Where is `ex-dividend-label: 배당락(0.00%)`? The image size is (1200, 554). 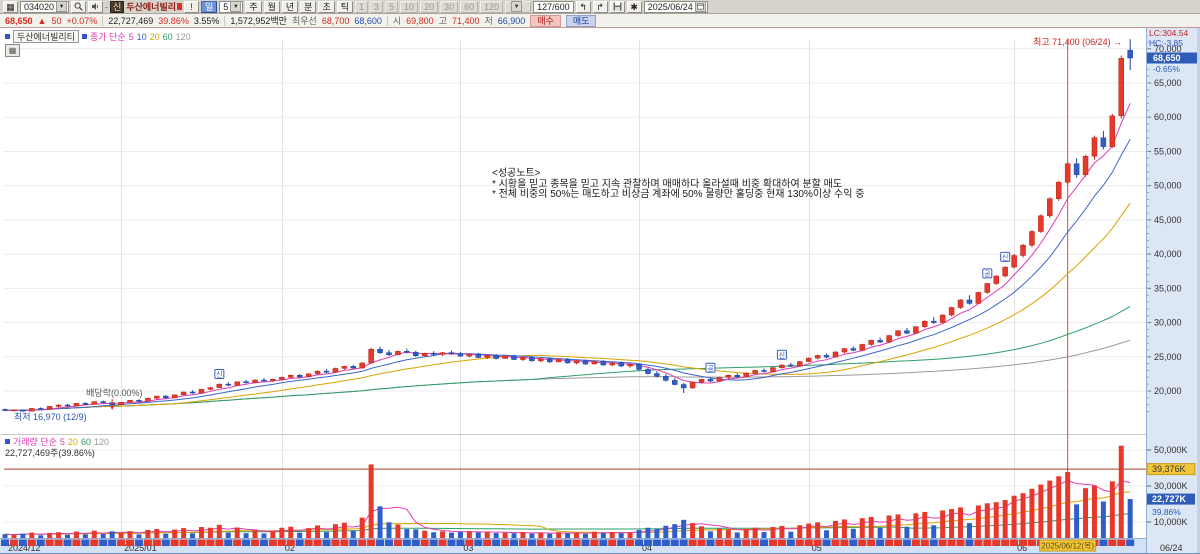 ex-dividend-label: 배당락(0.00%) is located at coordinates (114, 392).